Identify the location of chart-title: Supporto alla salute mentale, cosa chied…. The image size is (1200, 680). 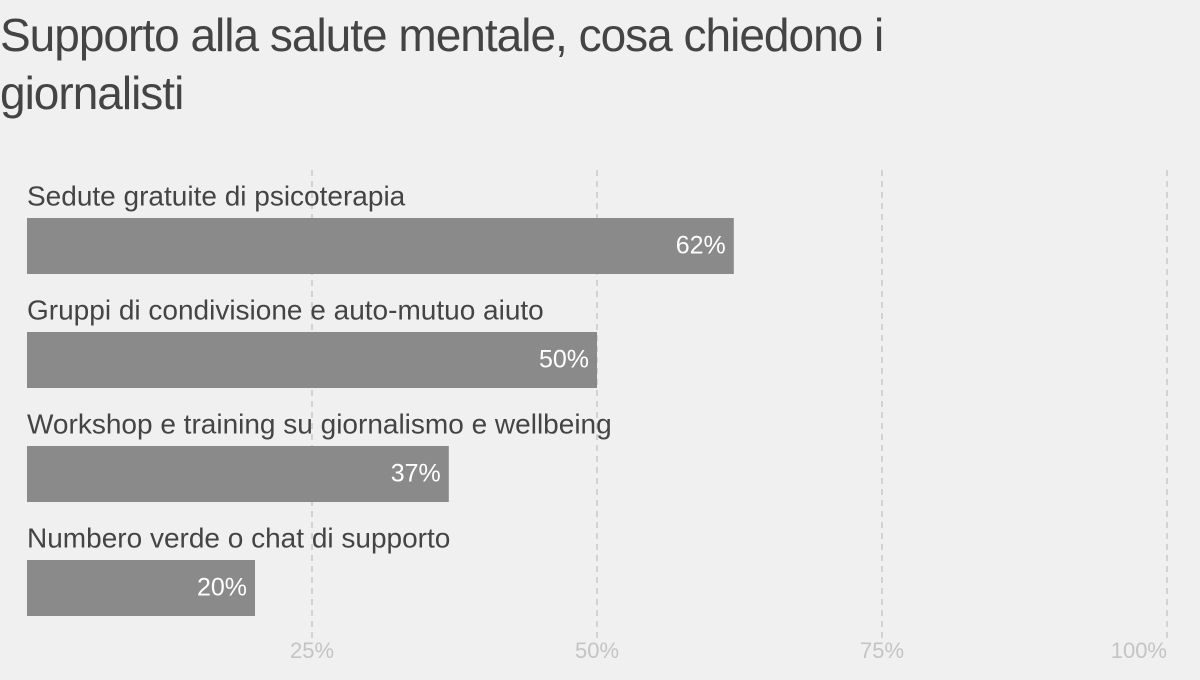
(442, 64).